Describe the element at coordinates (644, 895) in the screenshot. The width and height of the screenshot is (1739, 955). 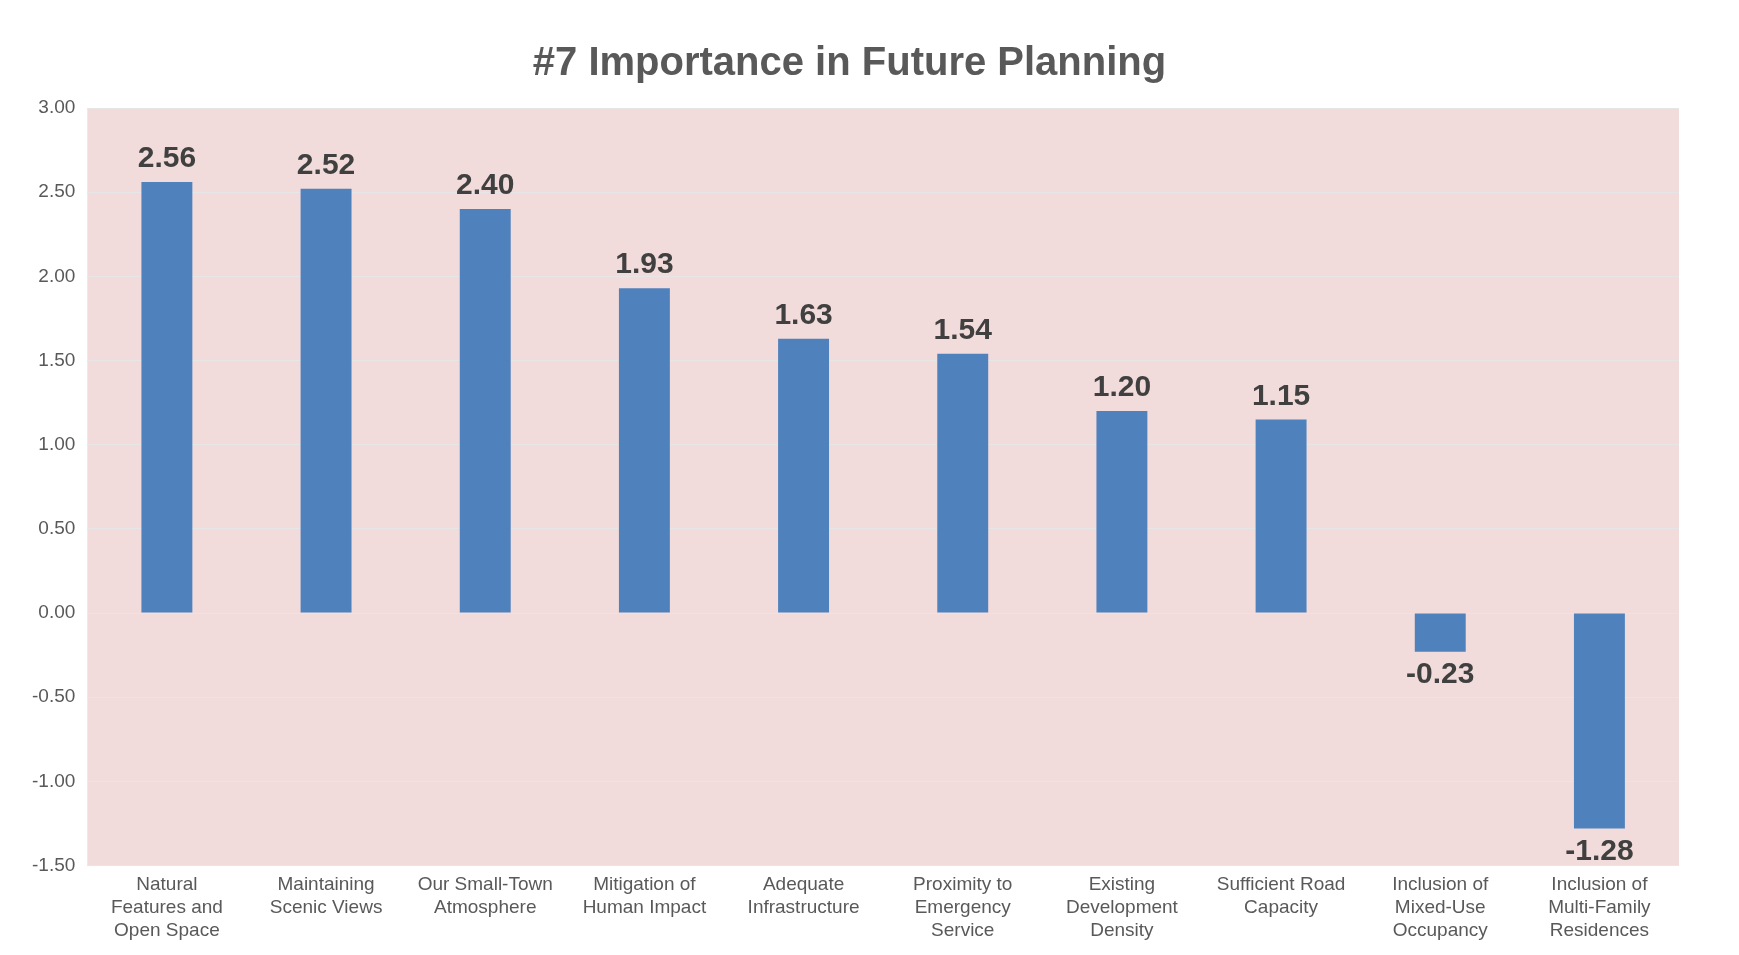
I see `x-tick-label: Mitigation of Human Impact` at that location.